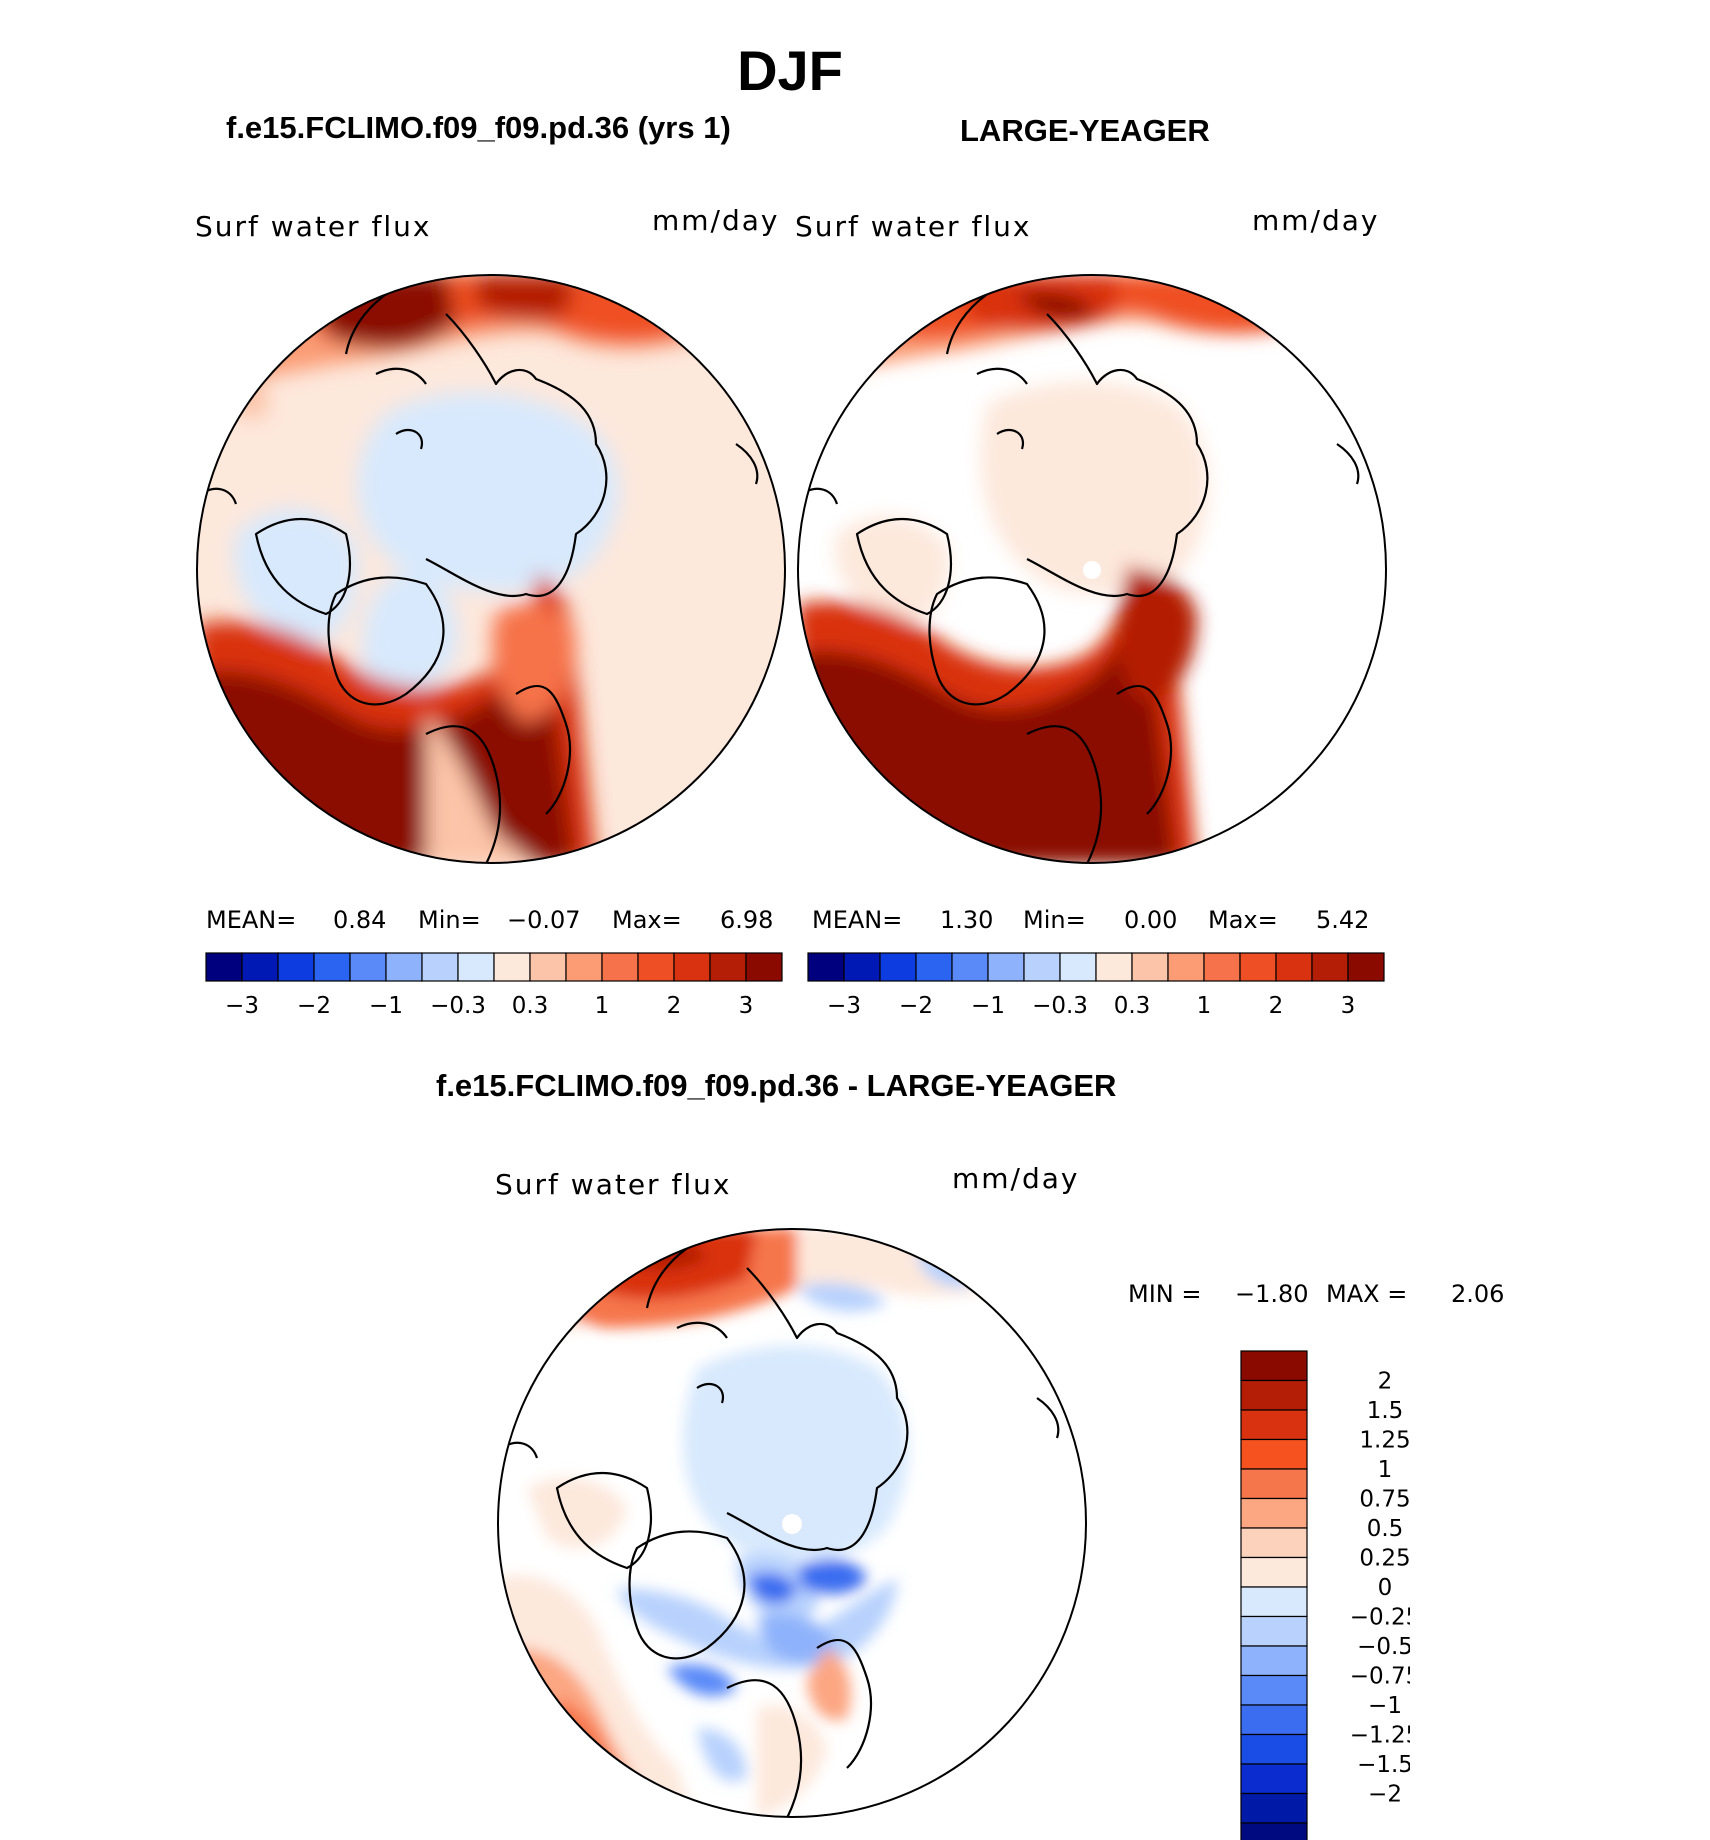 This screenshot has height=1840, width=1710. Describe the element at coordinates (647, 920) in the screenshot. I see `left-max-label: Max=` at that location.